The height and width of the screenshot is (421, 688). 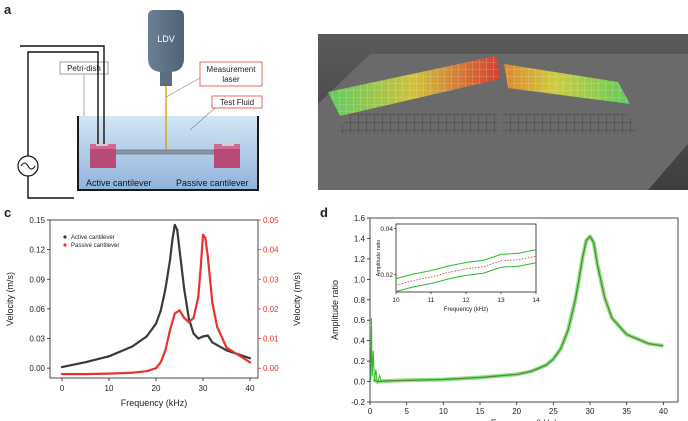 I want to click on inset-x-tick-label: 12, so click(x=466, y=300).